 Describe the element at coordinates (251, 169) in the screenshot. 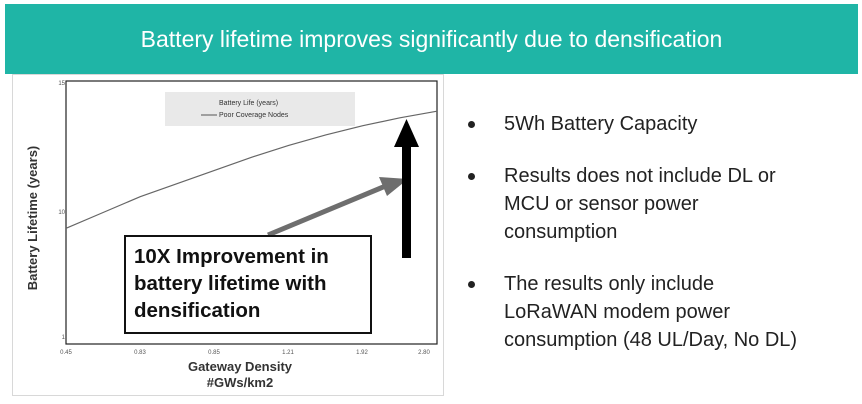

I see `battery-life-series-line` at that location.